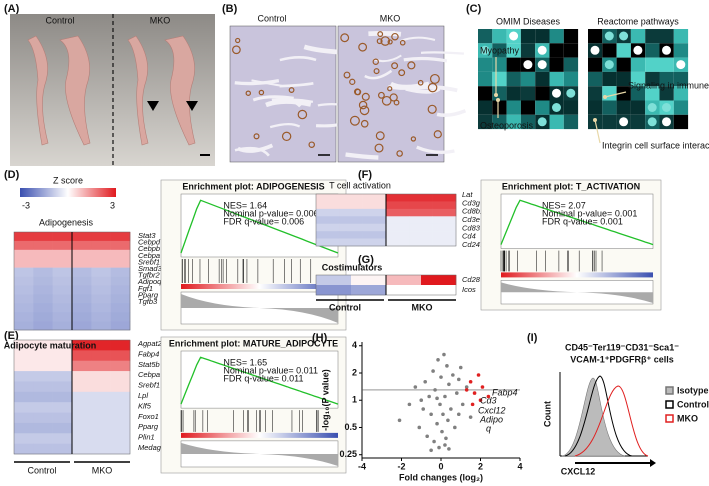 The height and width of the screenshot is (486, 709). Describe the element at coordinates (257, 82) in the screenshot. I see `tissue-gap` at that location.